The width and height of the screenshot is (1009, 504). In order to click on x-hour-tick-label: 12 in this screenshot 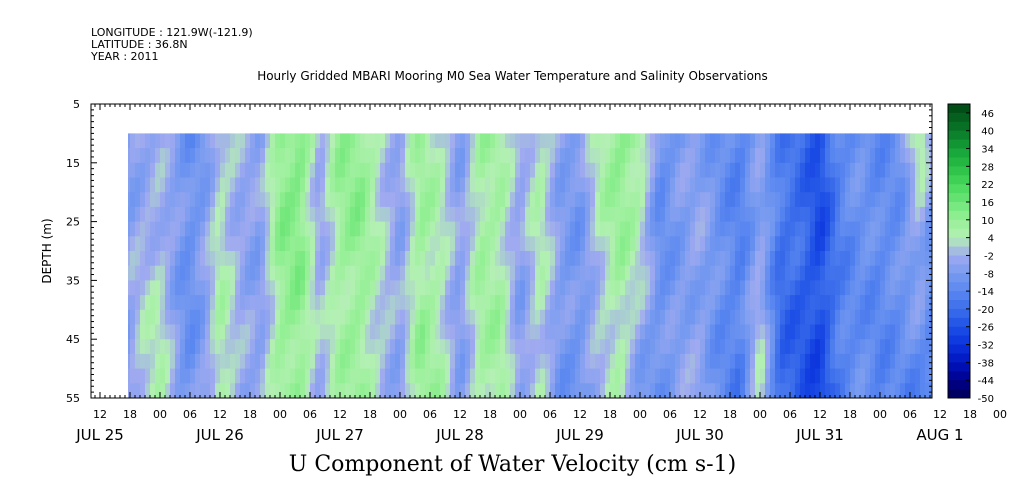, I will do `click(100, 414)`.